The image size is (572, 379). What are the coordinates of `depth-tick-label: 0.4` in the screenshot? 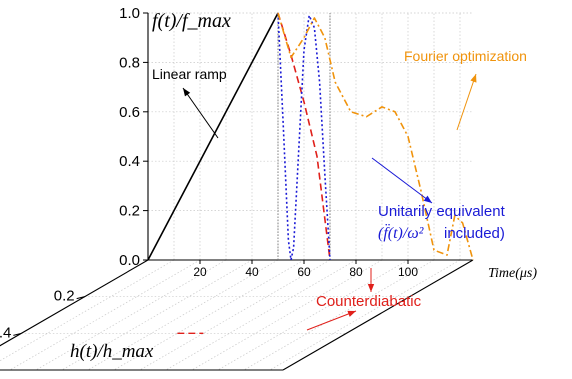 It's located at (5, 332).